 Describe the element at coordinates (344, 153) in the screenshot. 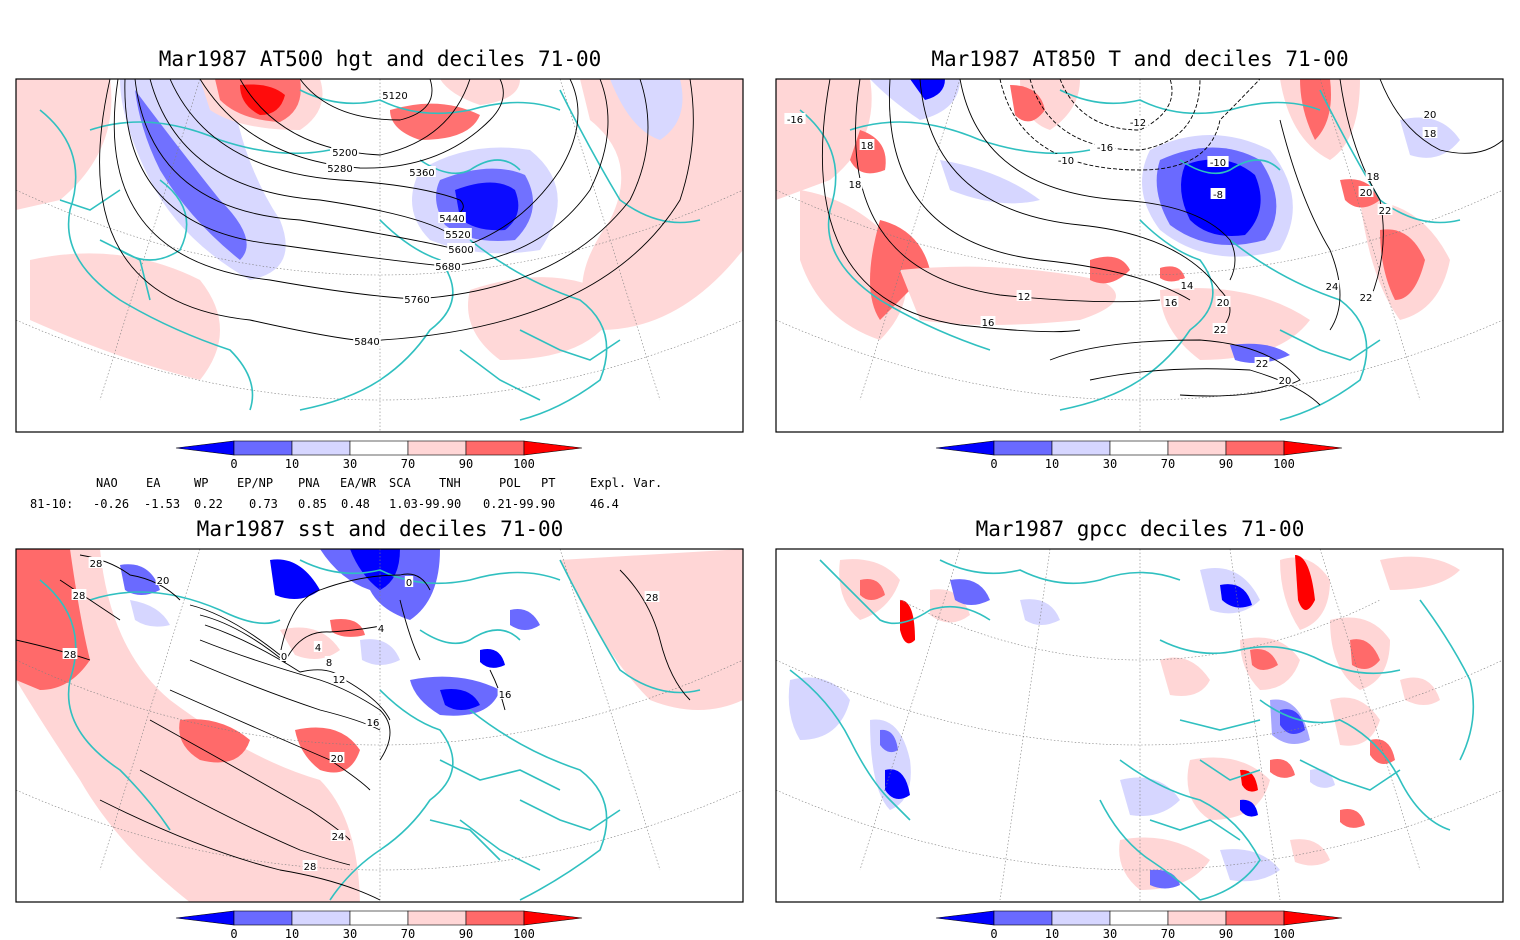

I see `contour-label: 5200` at that location.